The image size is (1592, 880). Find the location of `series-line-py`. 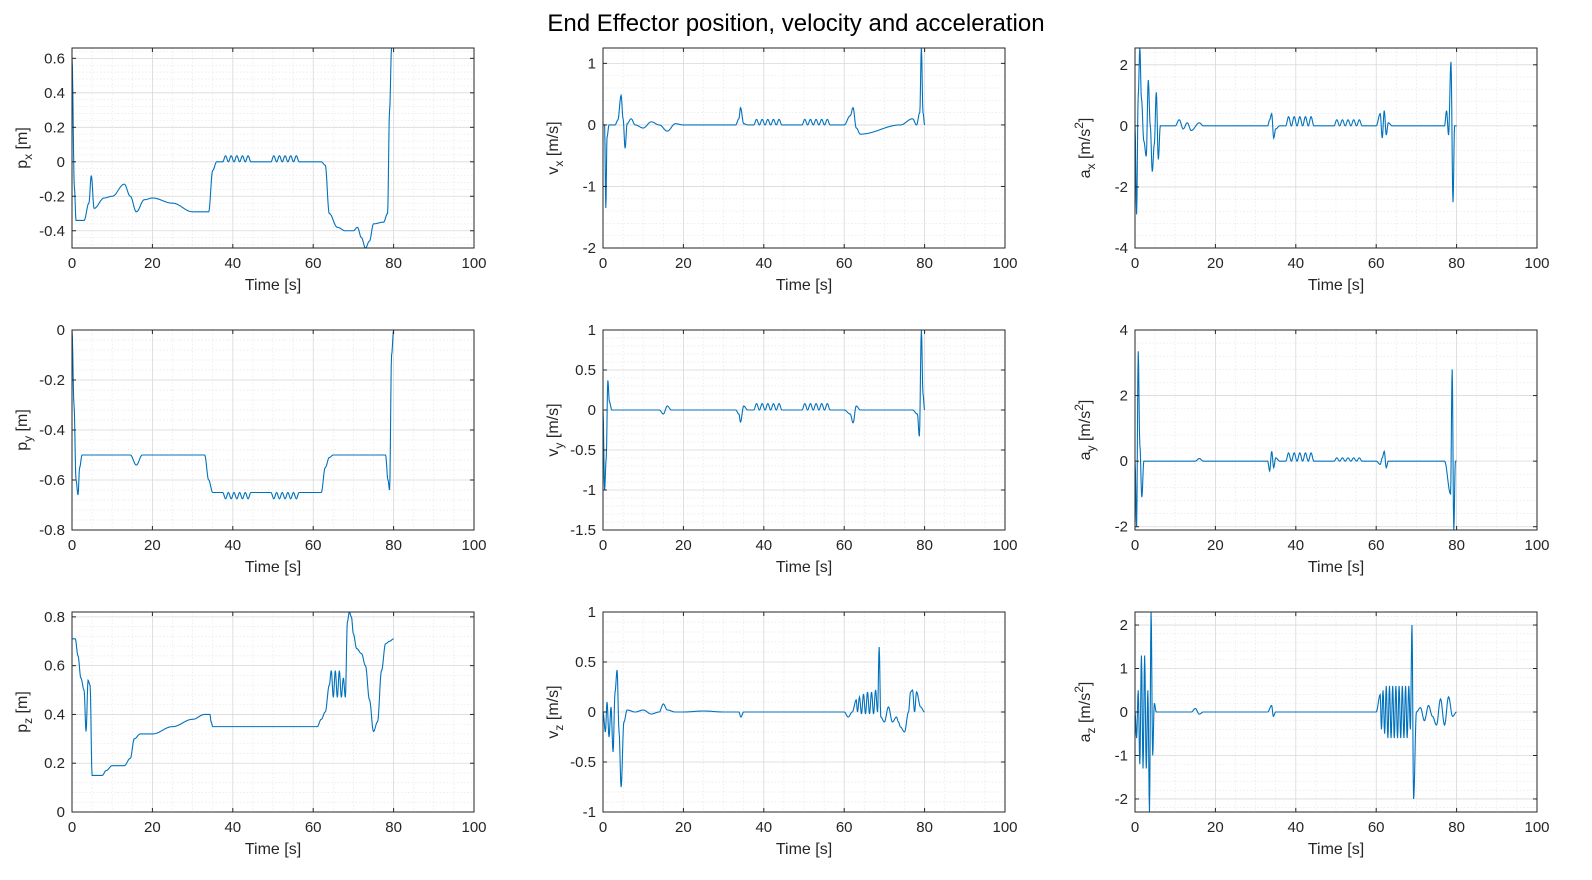

series-line-py is located at coordinates (233, 415).